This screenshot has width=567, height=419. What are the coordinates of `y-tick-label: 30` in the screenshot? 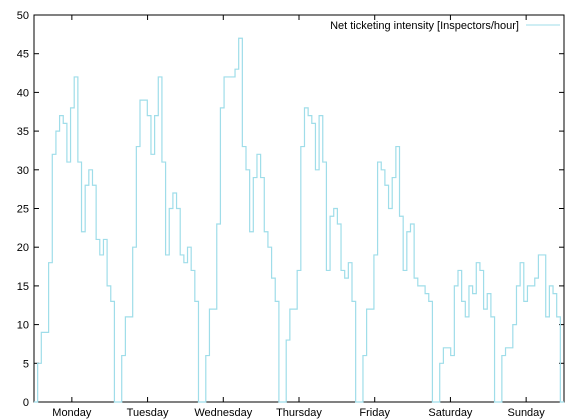 It's located at (23, 171).